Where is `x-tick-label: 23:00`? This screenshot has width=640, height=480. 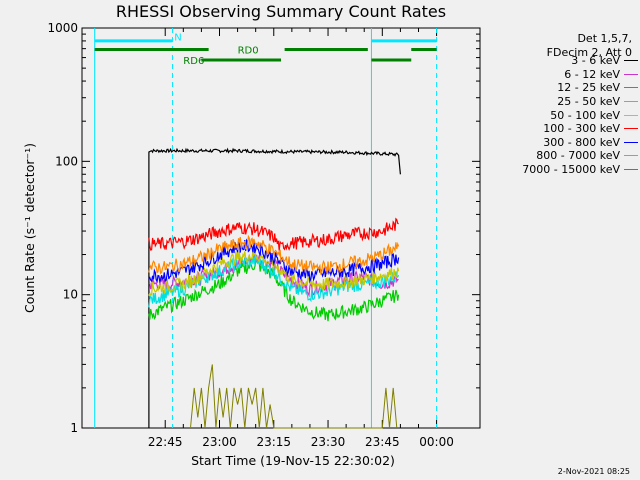
x-tick-label: 23:00 is located at coordinates (219, 442).